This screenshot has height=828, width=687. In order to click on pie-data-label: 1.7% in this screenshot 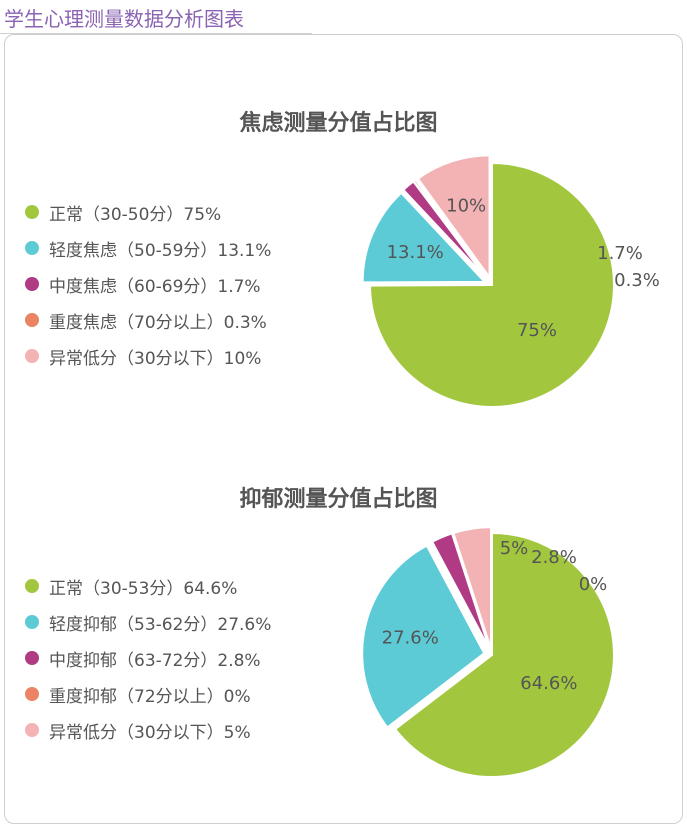, I will do `click(620, 253)`.